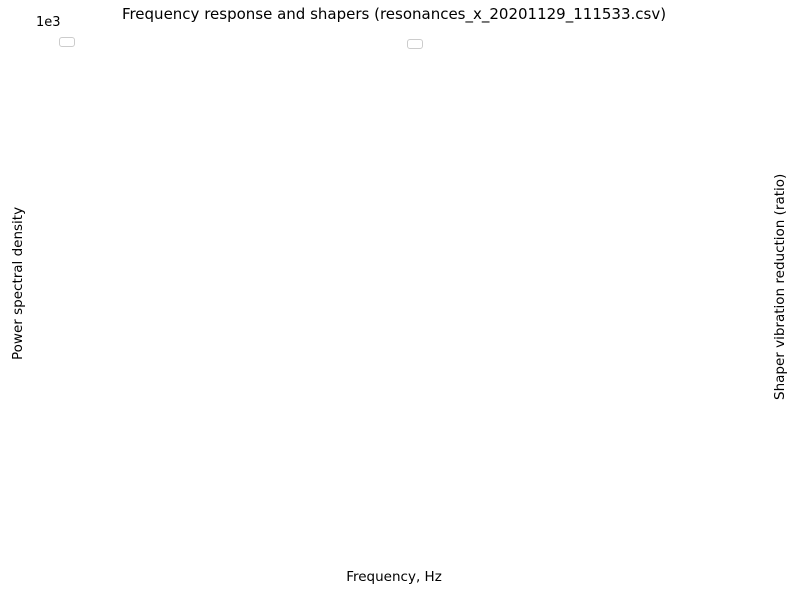 The image size is (800, 600). I want to click on y-axis-offset-label: 1e3, so click(48, 22).